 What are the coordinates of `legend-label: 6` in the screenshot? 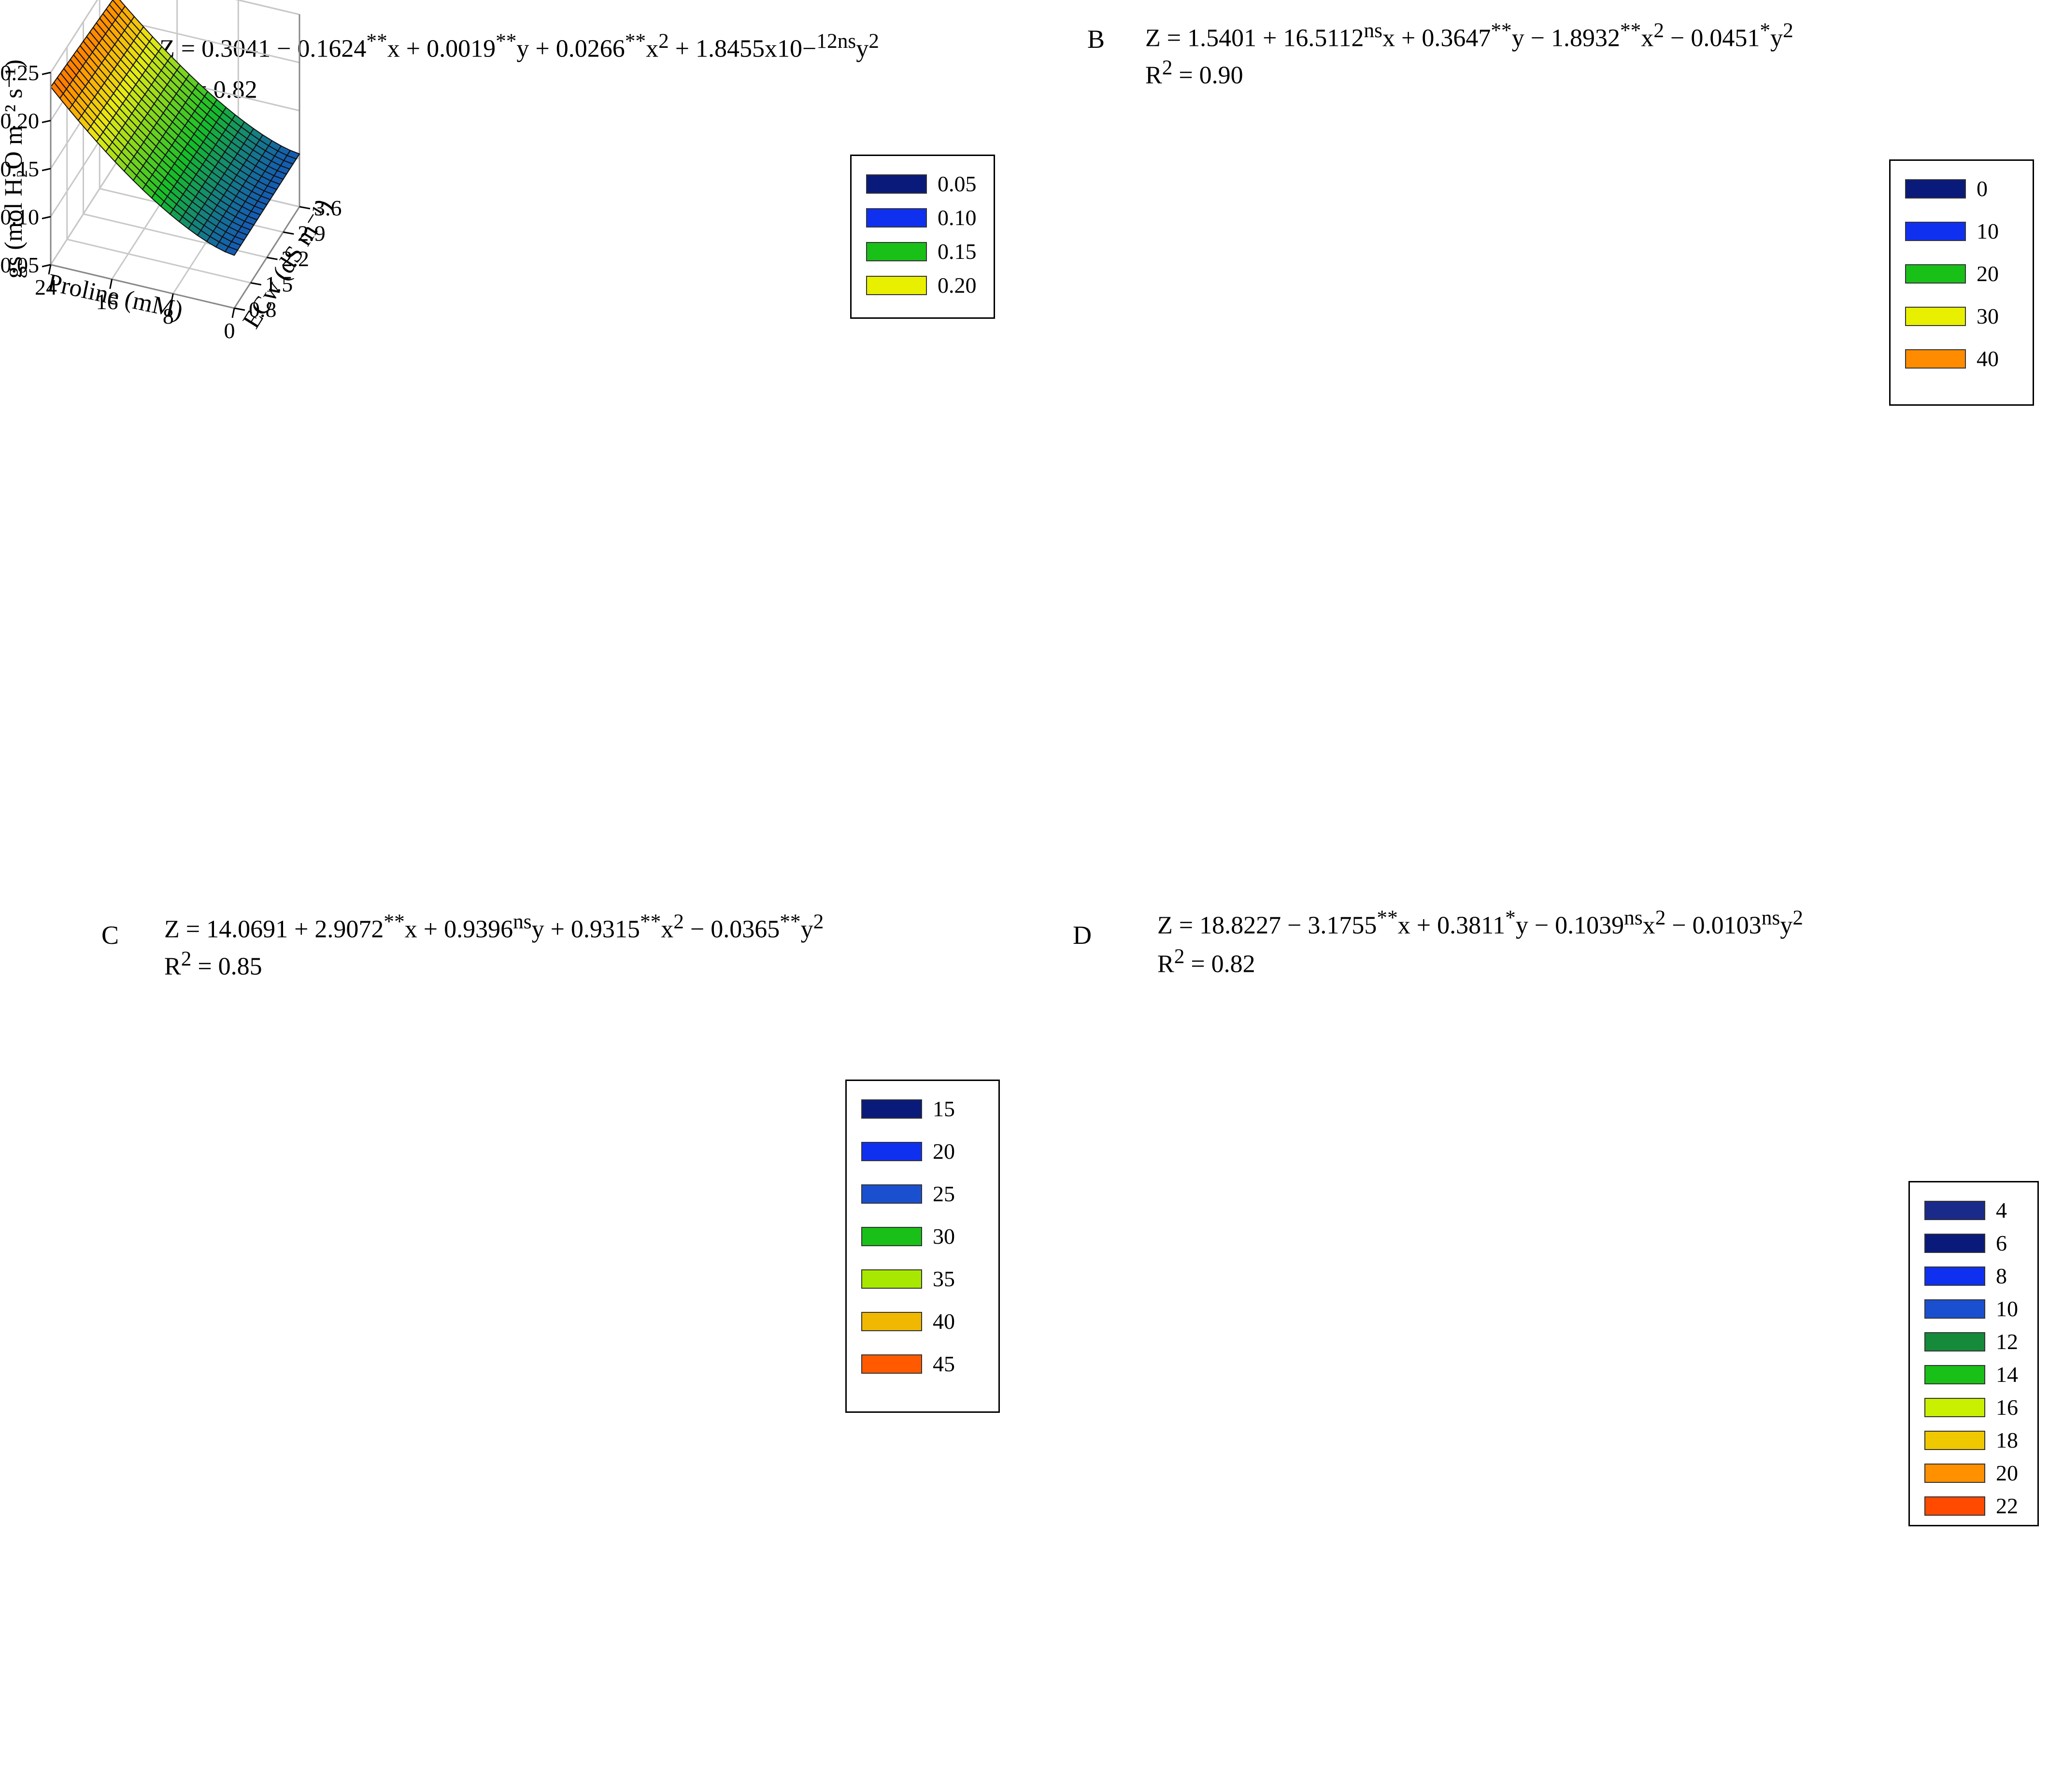 It's located at (2001, 1243).